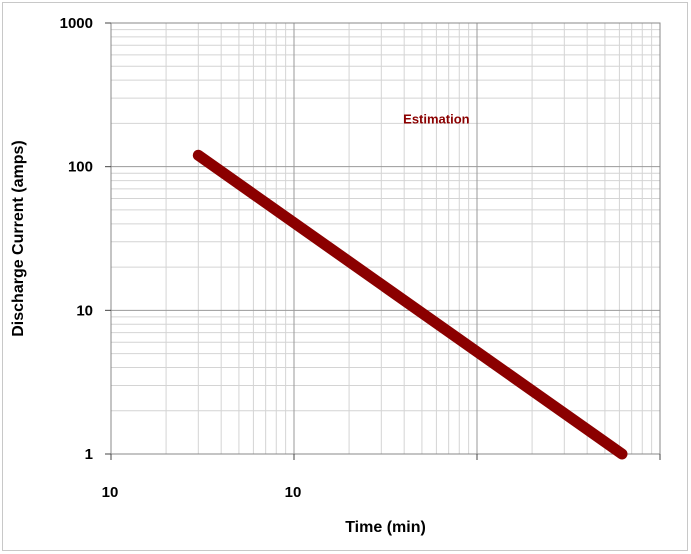  I want to click on x-axis-tick-labels: 10 10, so click(202, 492).